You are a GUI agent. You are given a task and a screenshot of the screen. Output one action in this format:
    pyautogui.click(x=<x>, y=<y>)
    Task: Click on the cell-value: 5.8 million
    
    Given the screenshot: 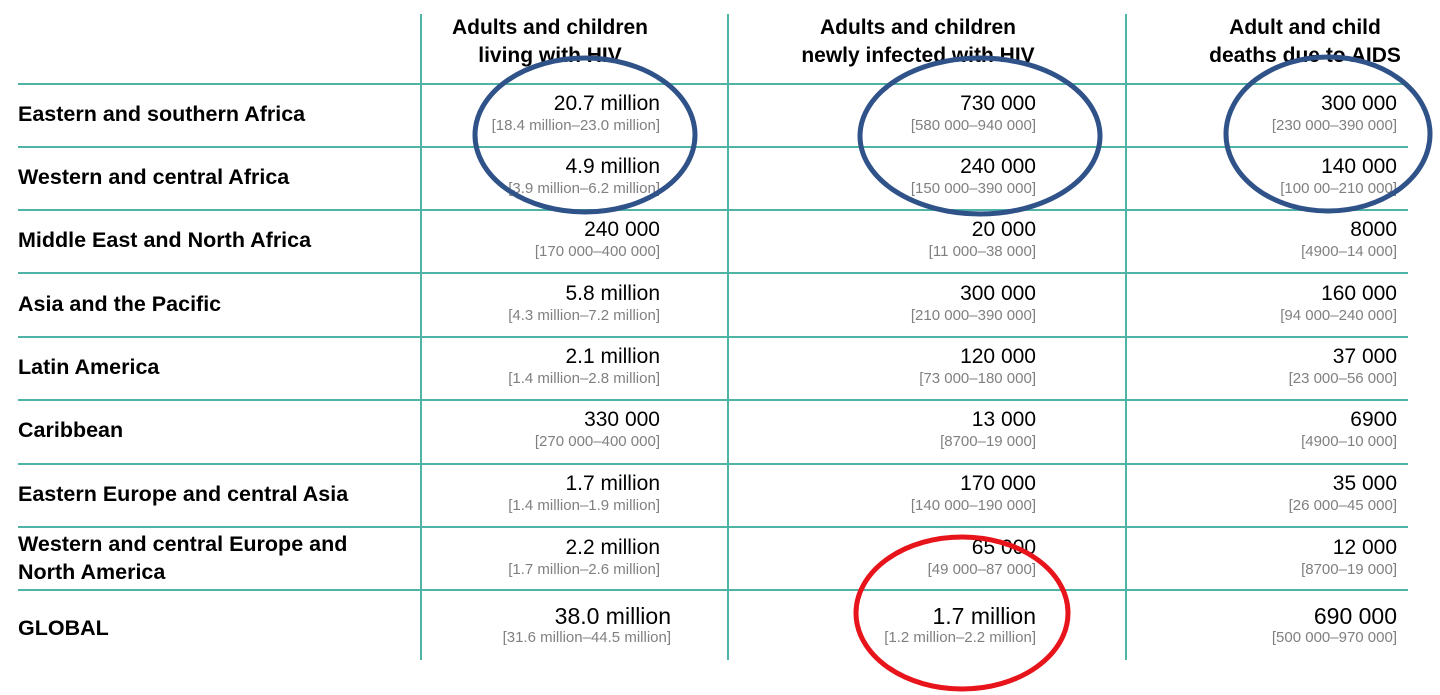 What is the action you would take?
    pyautogui.click(x=612, y=293)
    